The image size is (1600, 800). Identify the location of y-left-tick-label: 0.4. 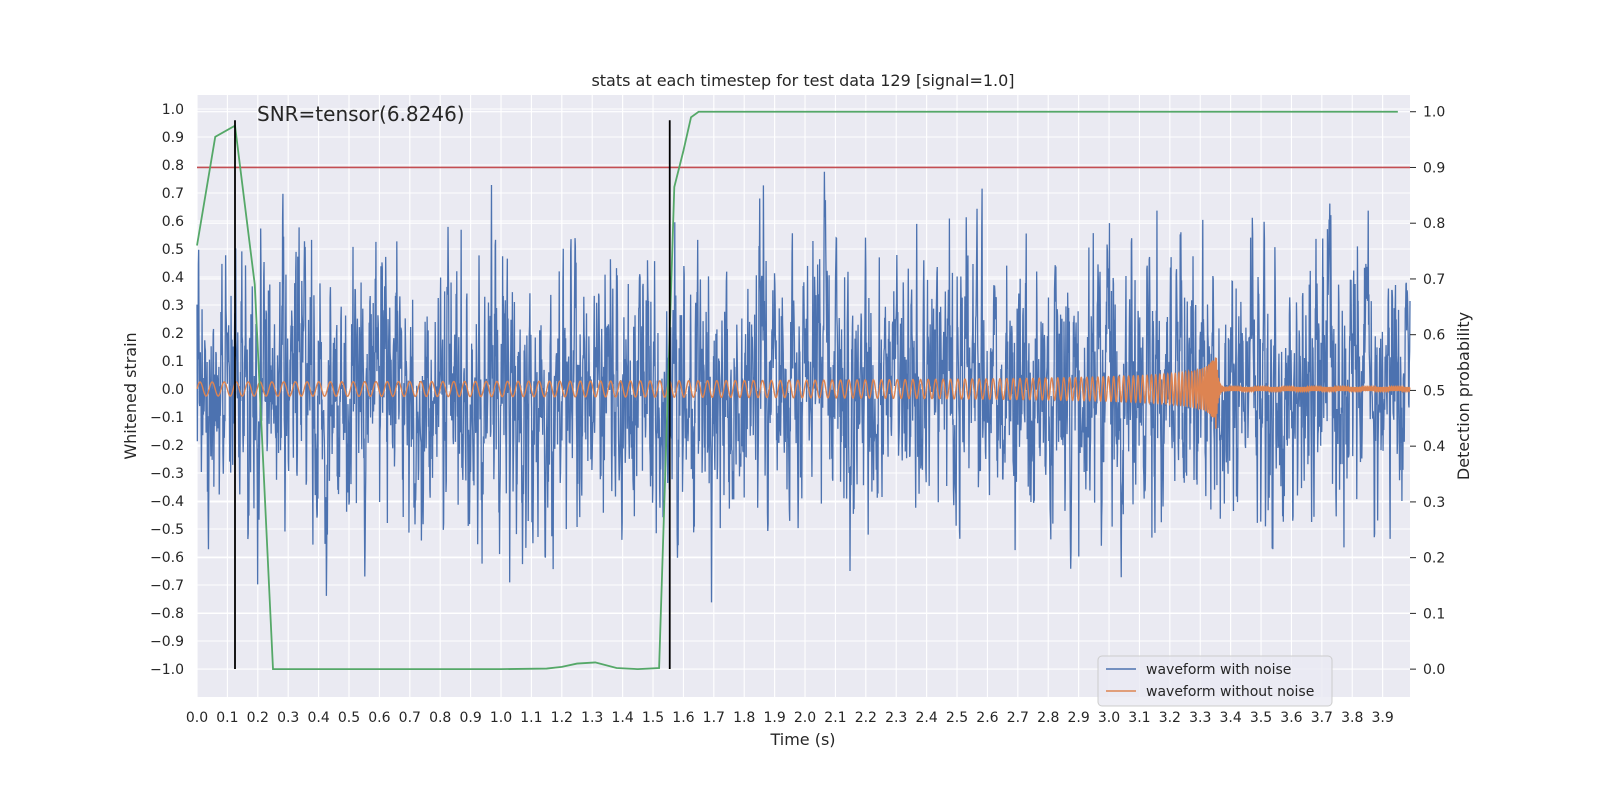
(173, 278).